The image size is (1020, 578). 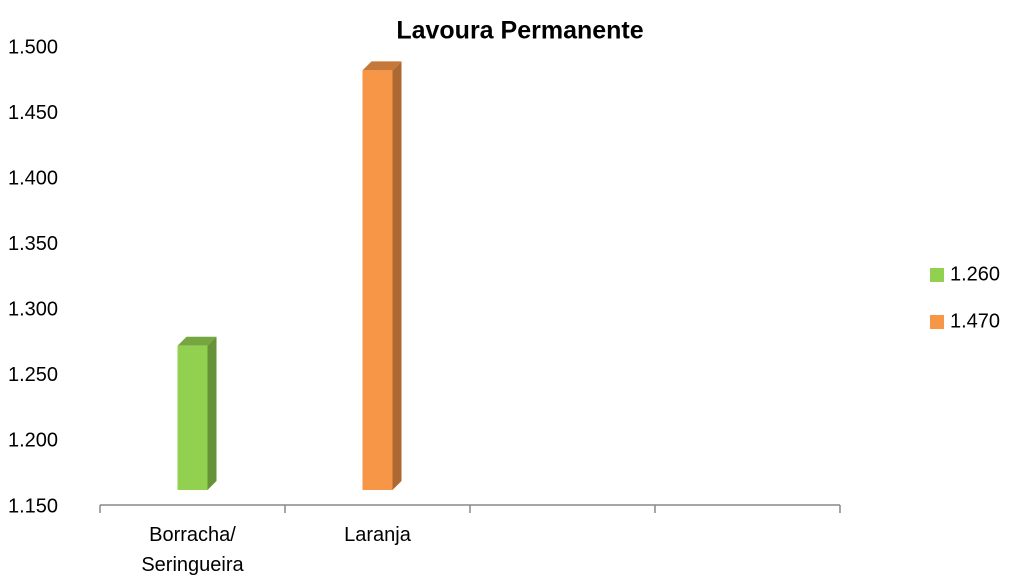 I want to click on y-tick-label: 1.450, so click(x=33, y=113).